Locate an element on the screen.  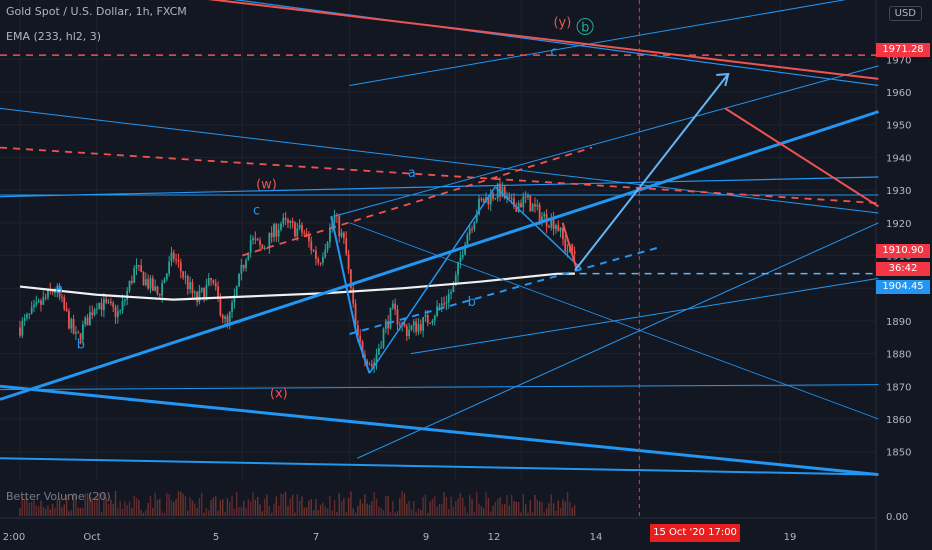
ema-price-tag: 1904.45 is located at coordinates (903, 287).